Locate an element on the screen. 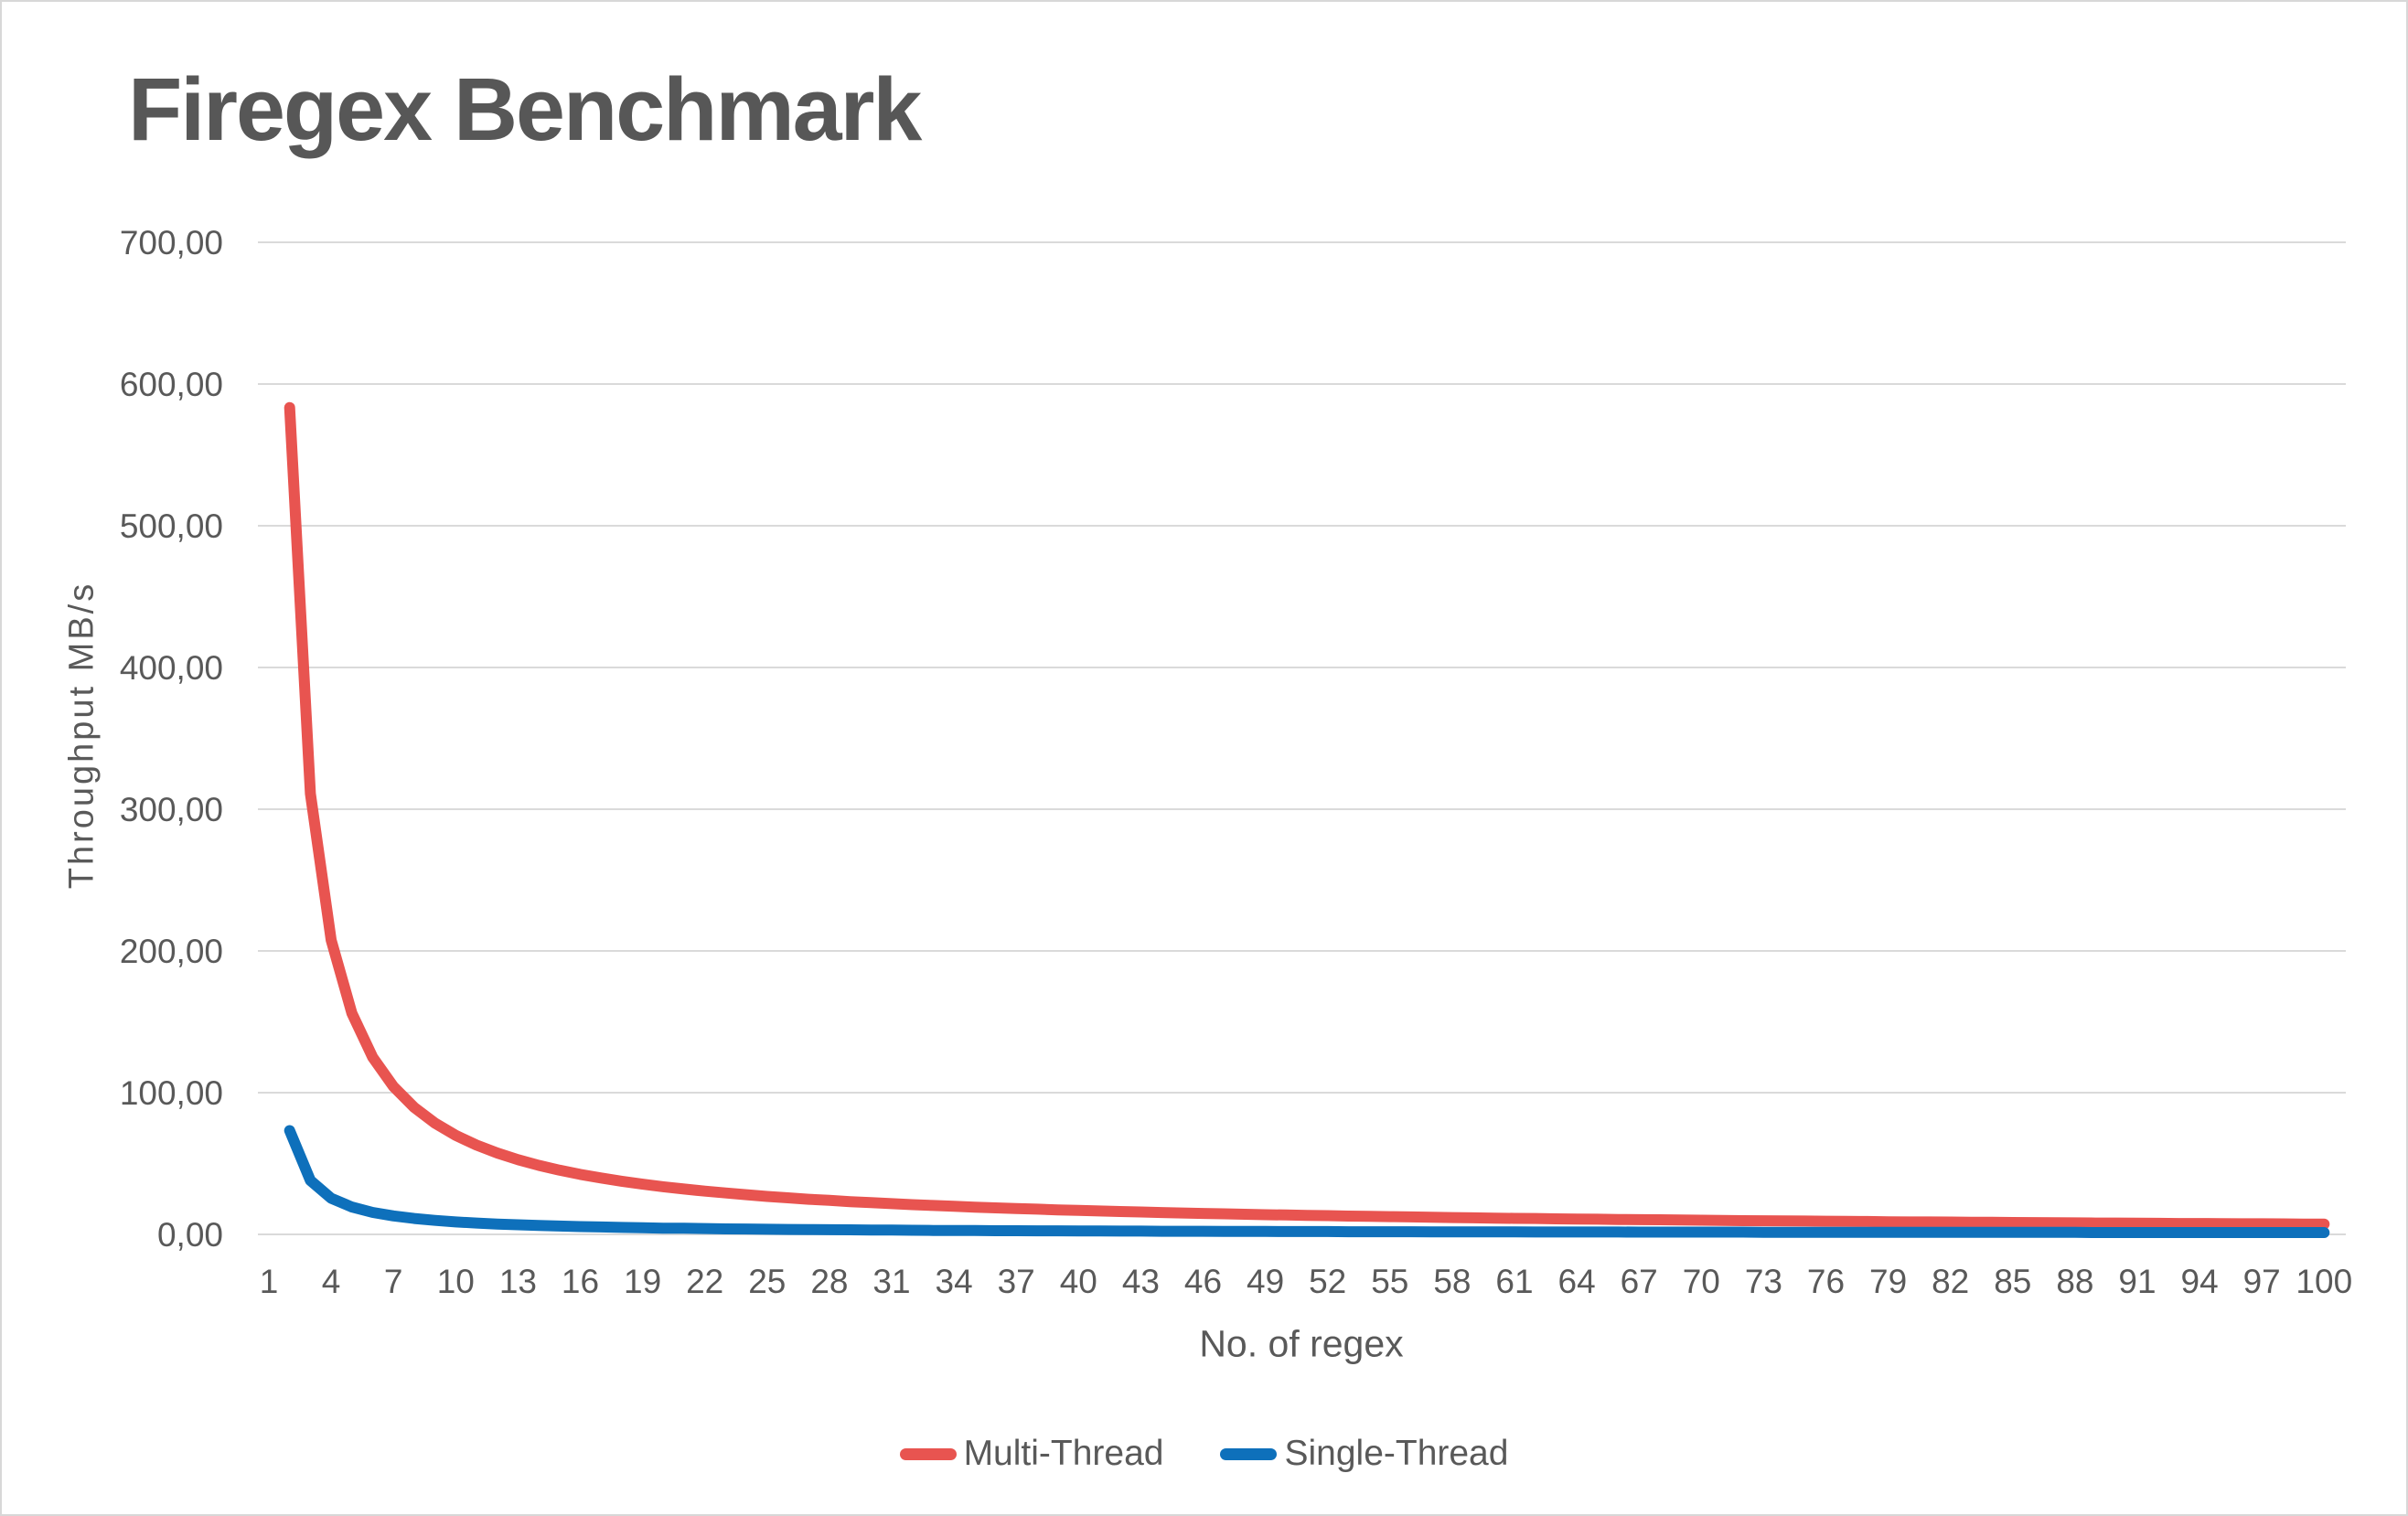  single-thread-line-swatch is located at coordinates (1249, 1454).